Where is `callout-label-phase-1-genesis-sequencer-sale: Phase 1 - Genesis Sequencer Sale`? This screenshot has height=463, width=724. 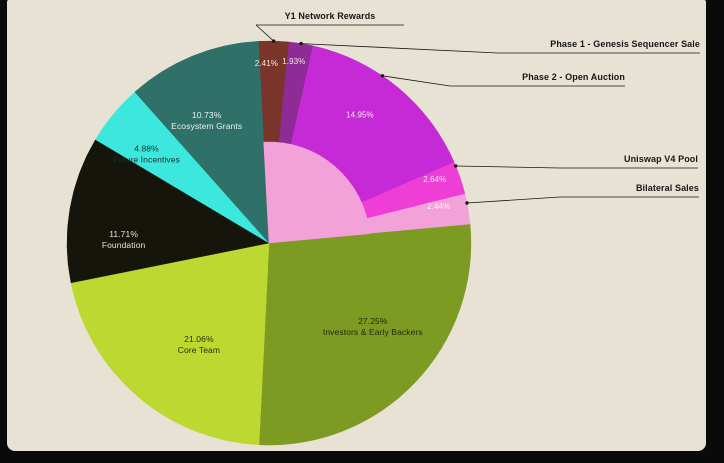
callout-label-phase-1-genesis-sequencer-sale: Phase 1 - Genesis Sequencer Sale is located at coordinates (625, 44).